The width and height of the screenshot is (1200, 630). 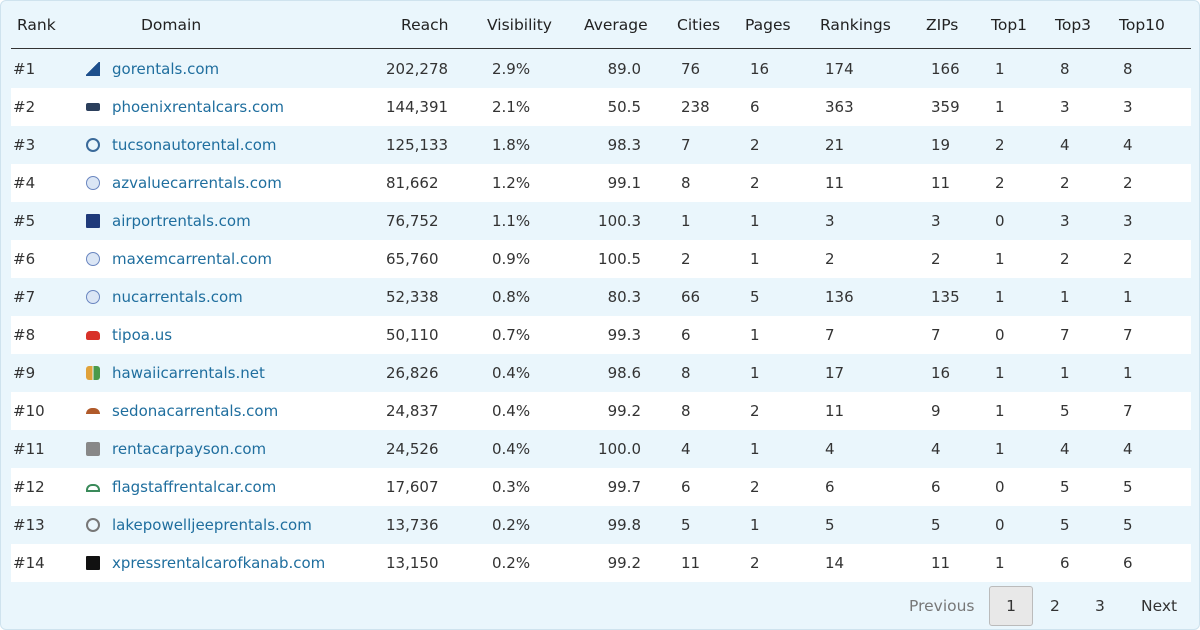 I want to click on rank-cell: #12, so click(x=29, y=487).